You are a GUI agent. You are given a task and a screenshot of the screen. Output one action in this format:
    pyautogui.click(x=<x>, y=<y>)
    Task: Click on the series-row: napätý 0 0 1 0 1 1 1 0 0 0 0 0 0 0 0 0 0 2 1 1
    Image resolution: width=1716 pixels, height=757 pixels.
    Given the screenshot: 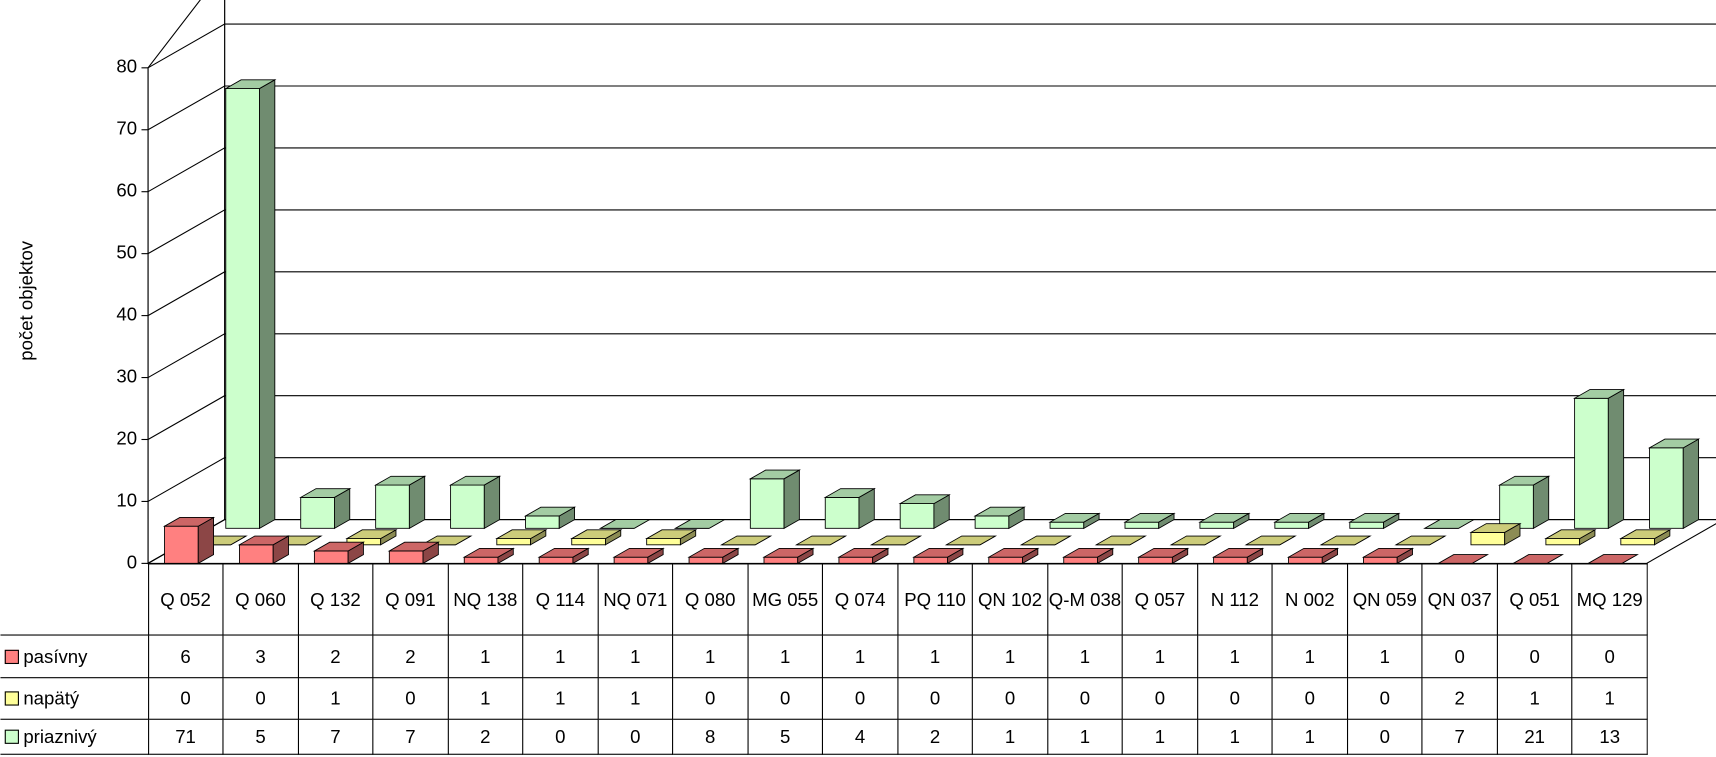 What is the action you would take?
    pyautogui.click(x=824, y=698)
    